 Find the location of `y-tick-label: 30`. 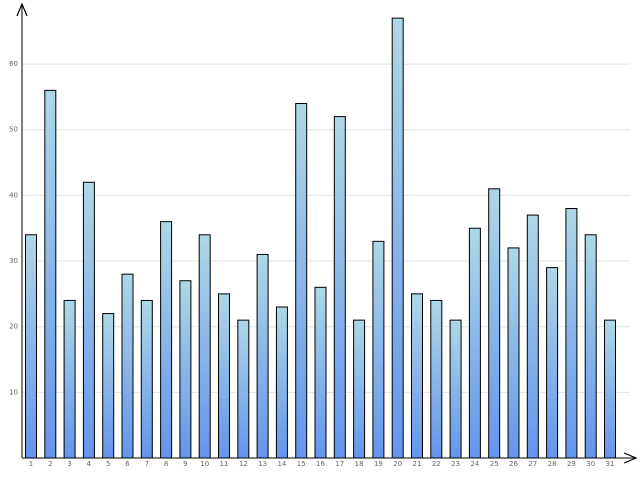

y-tick-label: 30 is located at coordinates (13, 261).